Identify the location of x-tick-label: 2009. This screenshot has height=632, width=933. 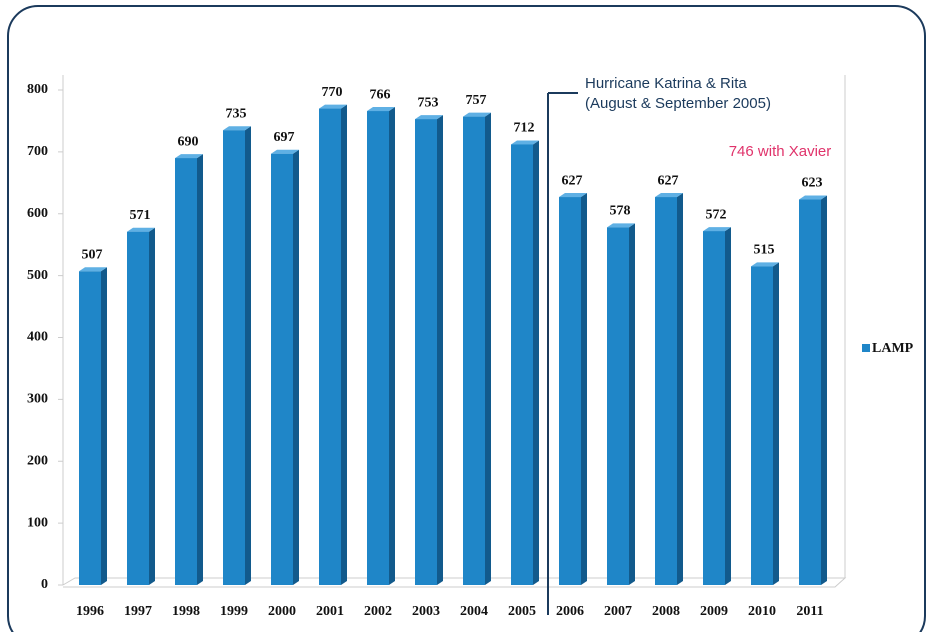
(714, 611).